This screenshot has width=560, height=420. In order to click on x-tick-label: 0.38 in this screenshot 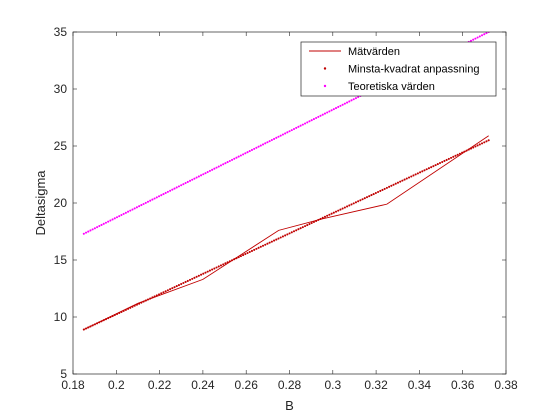, I will do `click(506, 385)`.